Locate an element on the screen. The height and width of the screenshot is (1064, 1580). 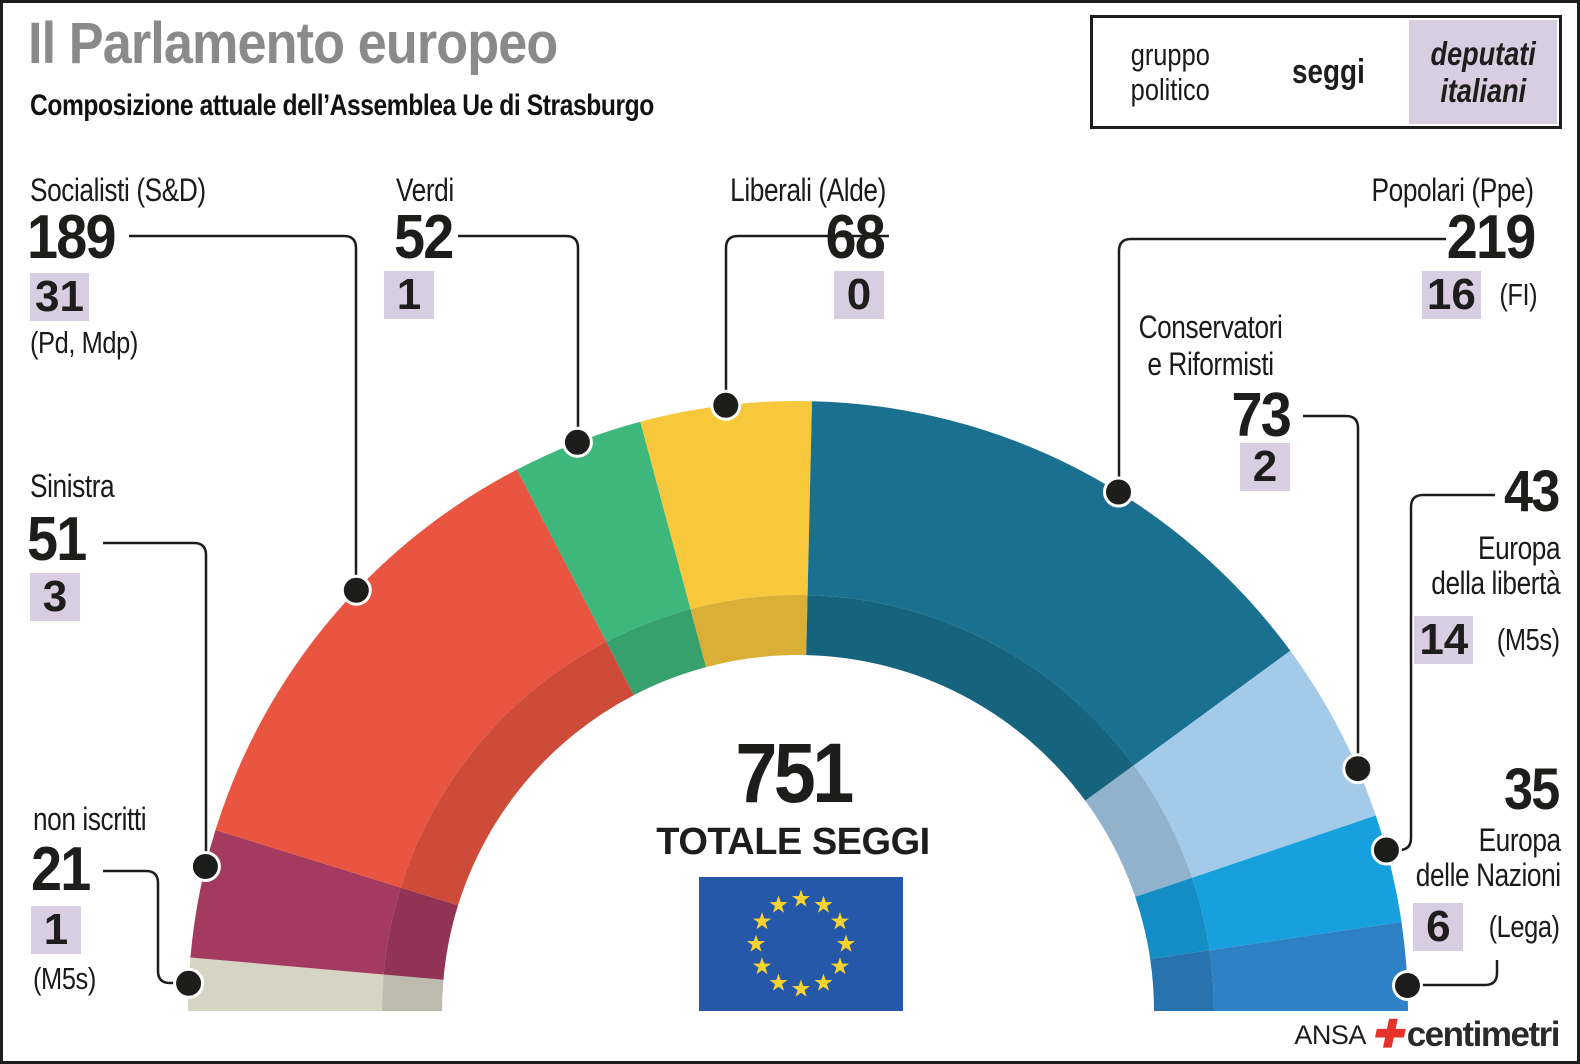
segment-socialisti-s-d is located at coordinates (411, 678).